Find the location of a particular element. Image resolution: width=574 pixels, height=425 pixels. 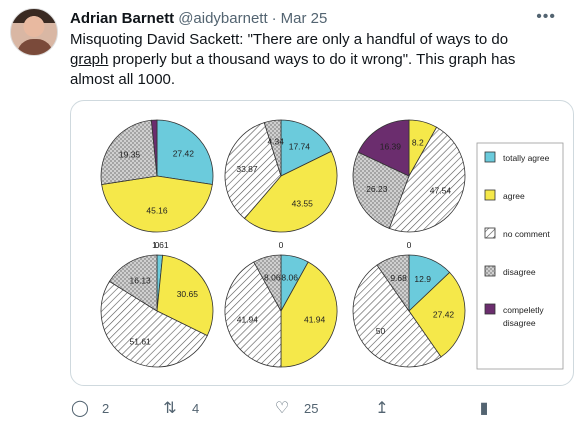

action-bar: ◯ 2 ⇅ 4 ♡ 25 ↥ ▮ is located at coordinates (290, 409).